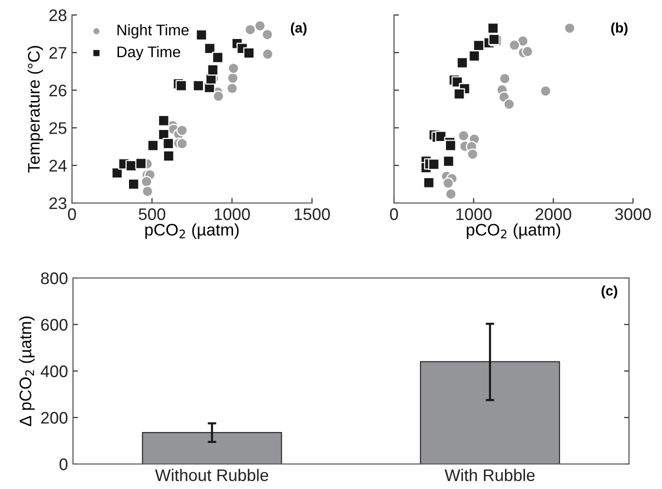 The image size is (662, 489). I want to click on y-tick-label: 600, so click(54, 324).